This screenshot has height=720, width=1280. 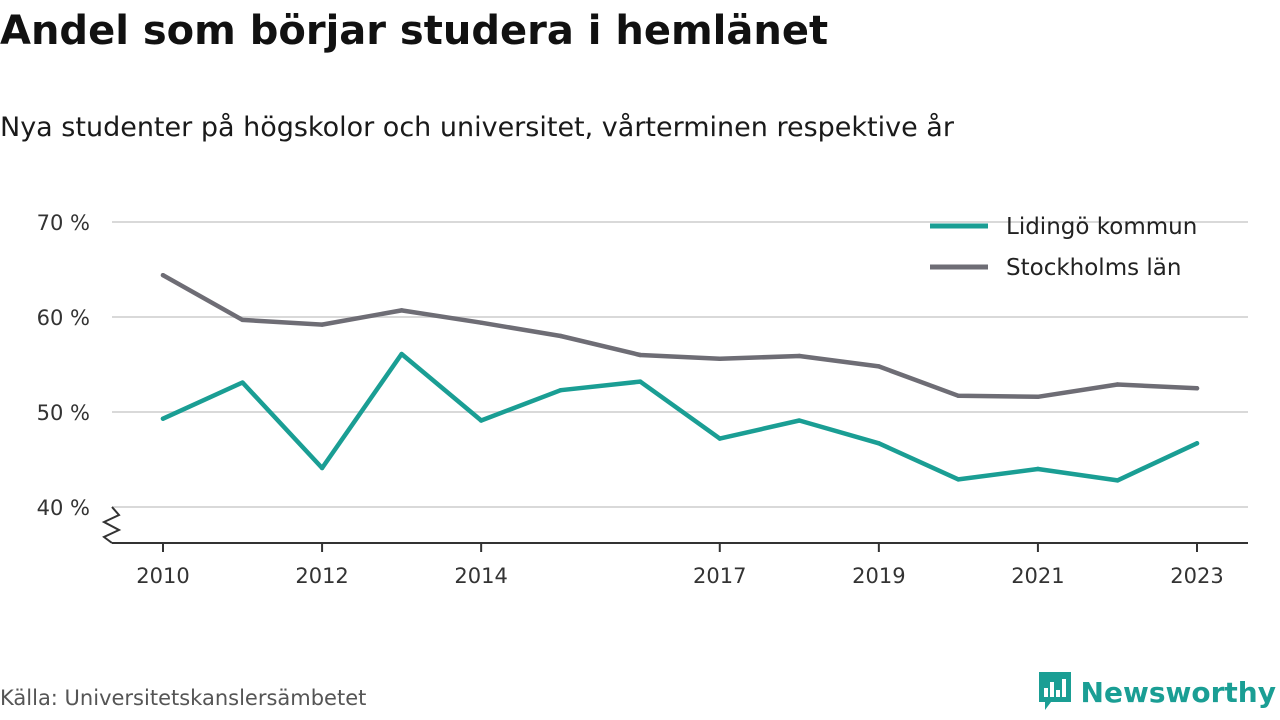 I want to click on source-note: Källa: Universitetskanslersämbetet, so click(x=183, y=698).